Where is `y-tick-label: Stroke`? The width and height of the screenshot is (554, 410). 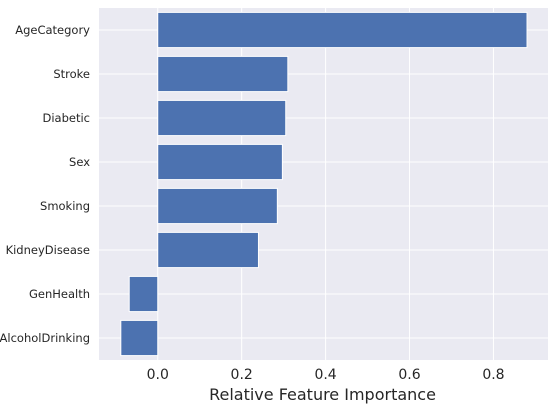
y-tick-label: Stroke is located at coordinates (71, 74).